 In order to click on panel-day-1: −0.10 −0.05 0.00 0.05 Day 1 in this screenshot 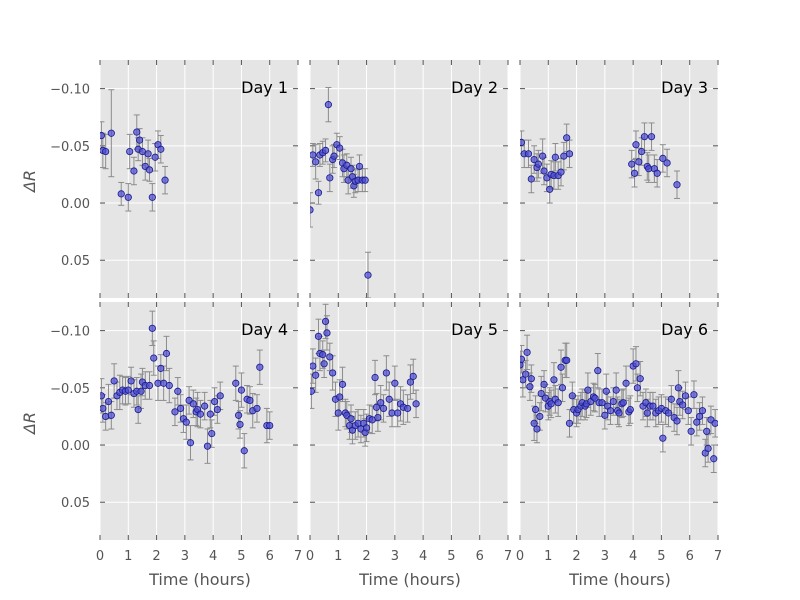, I will do `click(174, 179)`.